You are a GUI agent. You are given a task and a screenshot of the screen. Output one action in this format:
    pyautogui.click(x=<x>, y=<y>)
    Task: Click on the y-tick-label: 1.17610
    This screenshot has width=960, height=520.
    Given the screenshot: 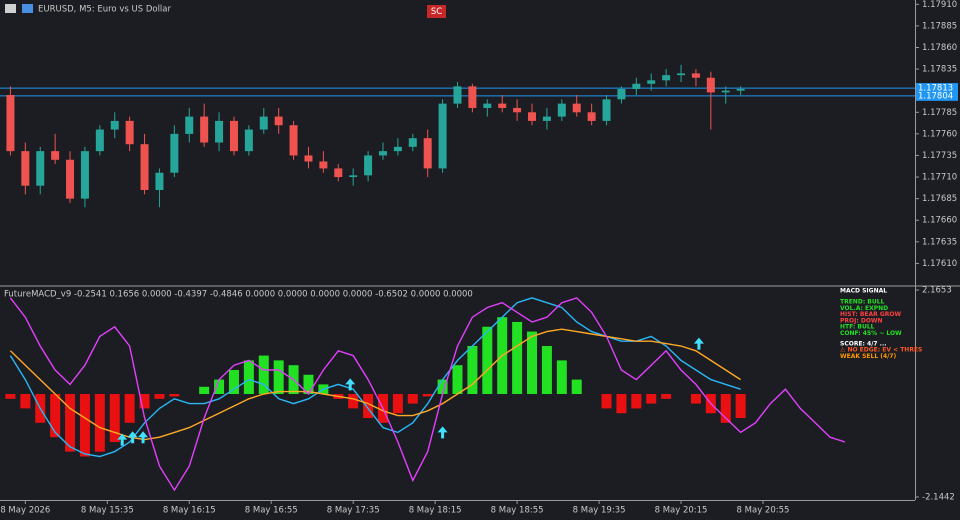 What is the action you would take?
    pyautogui.click(x=939, y=264)
    